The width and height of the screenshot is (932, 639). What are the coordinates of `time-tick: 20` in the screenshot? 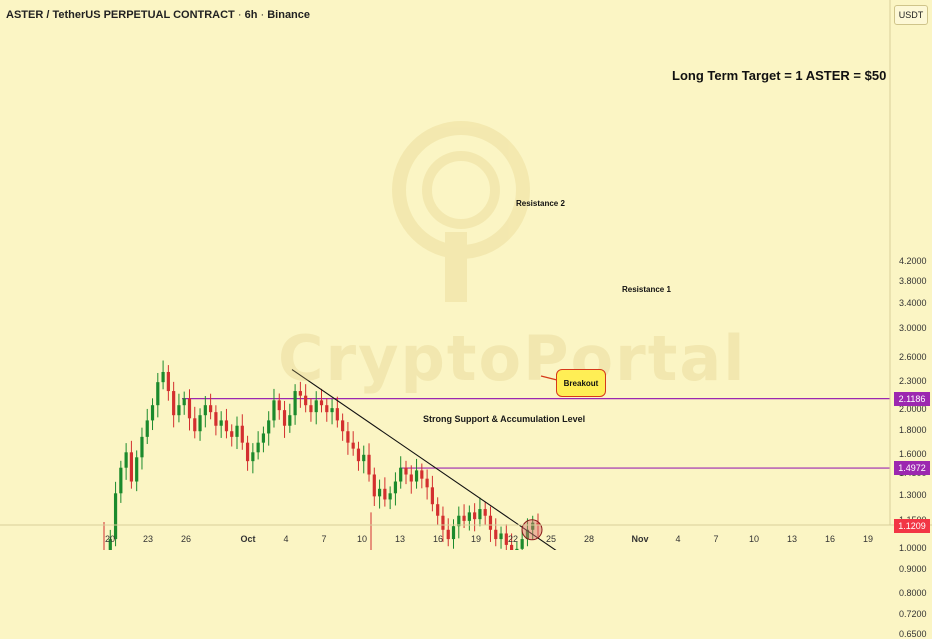 It's located at (110, 539).